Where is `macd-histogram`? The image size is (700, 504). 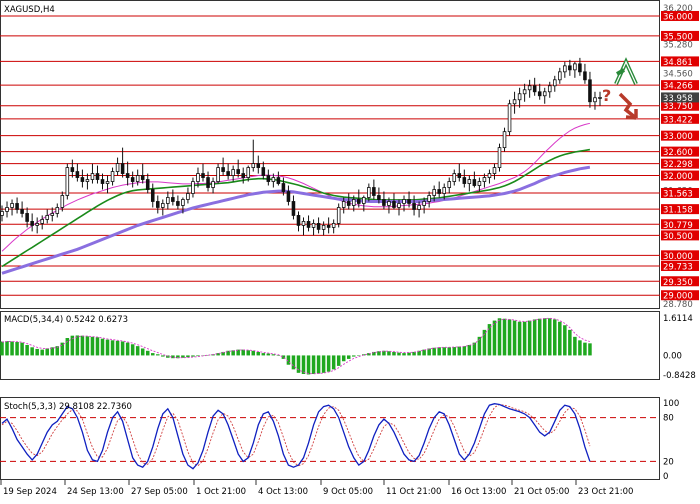
macd-histogram is located at coordinates (296, 346).